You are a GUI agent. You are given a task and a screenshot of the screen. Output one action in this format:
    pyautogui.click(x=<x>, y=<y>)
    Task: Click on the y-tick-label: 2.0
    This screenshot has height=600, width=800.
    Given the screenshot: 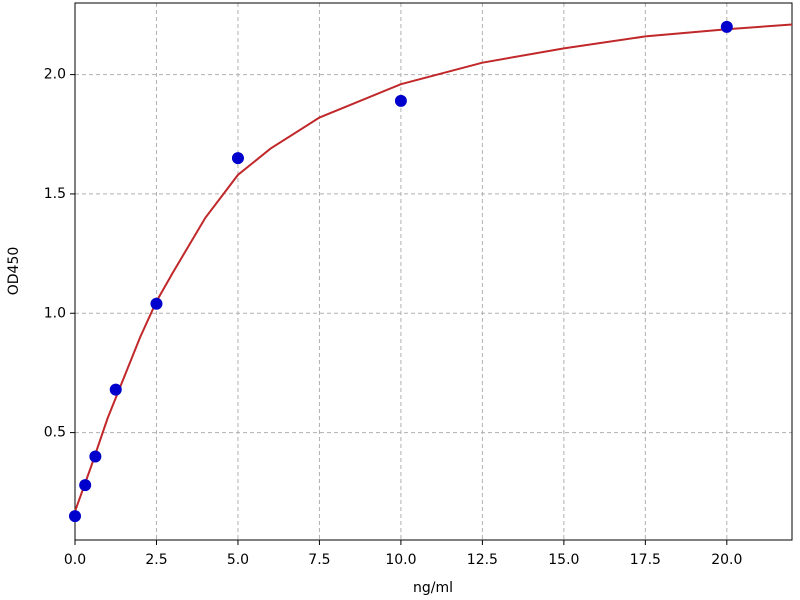 What is the action you would take?
    pyautogui.click(x=55, y=75)
    